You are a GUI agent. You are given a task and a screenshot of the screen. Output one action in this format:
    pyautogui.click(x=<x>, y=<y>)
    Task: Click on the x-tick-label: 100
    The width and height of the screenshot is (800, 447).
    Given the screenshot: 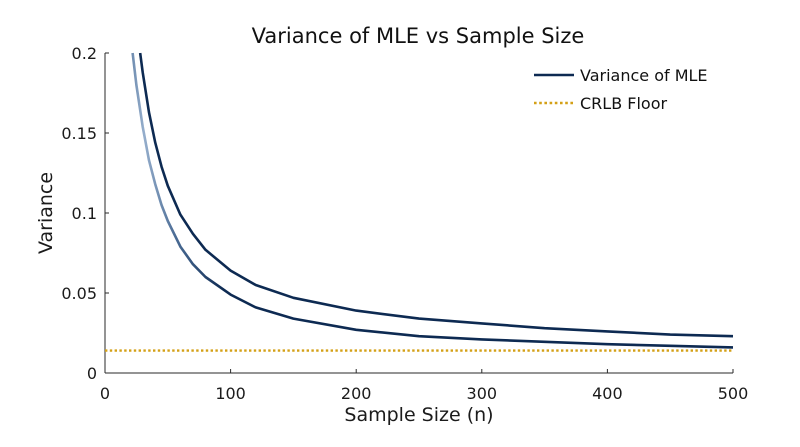 What is the action you would take?
    pyautogui.click(x=230, y=393)
    